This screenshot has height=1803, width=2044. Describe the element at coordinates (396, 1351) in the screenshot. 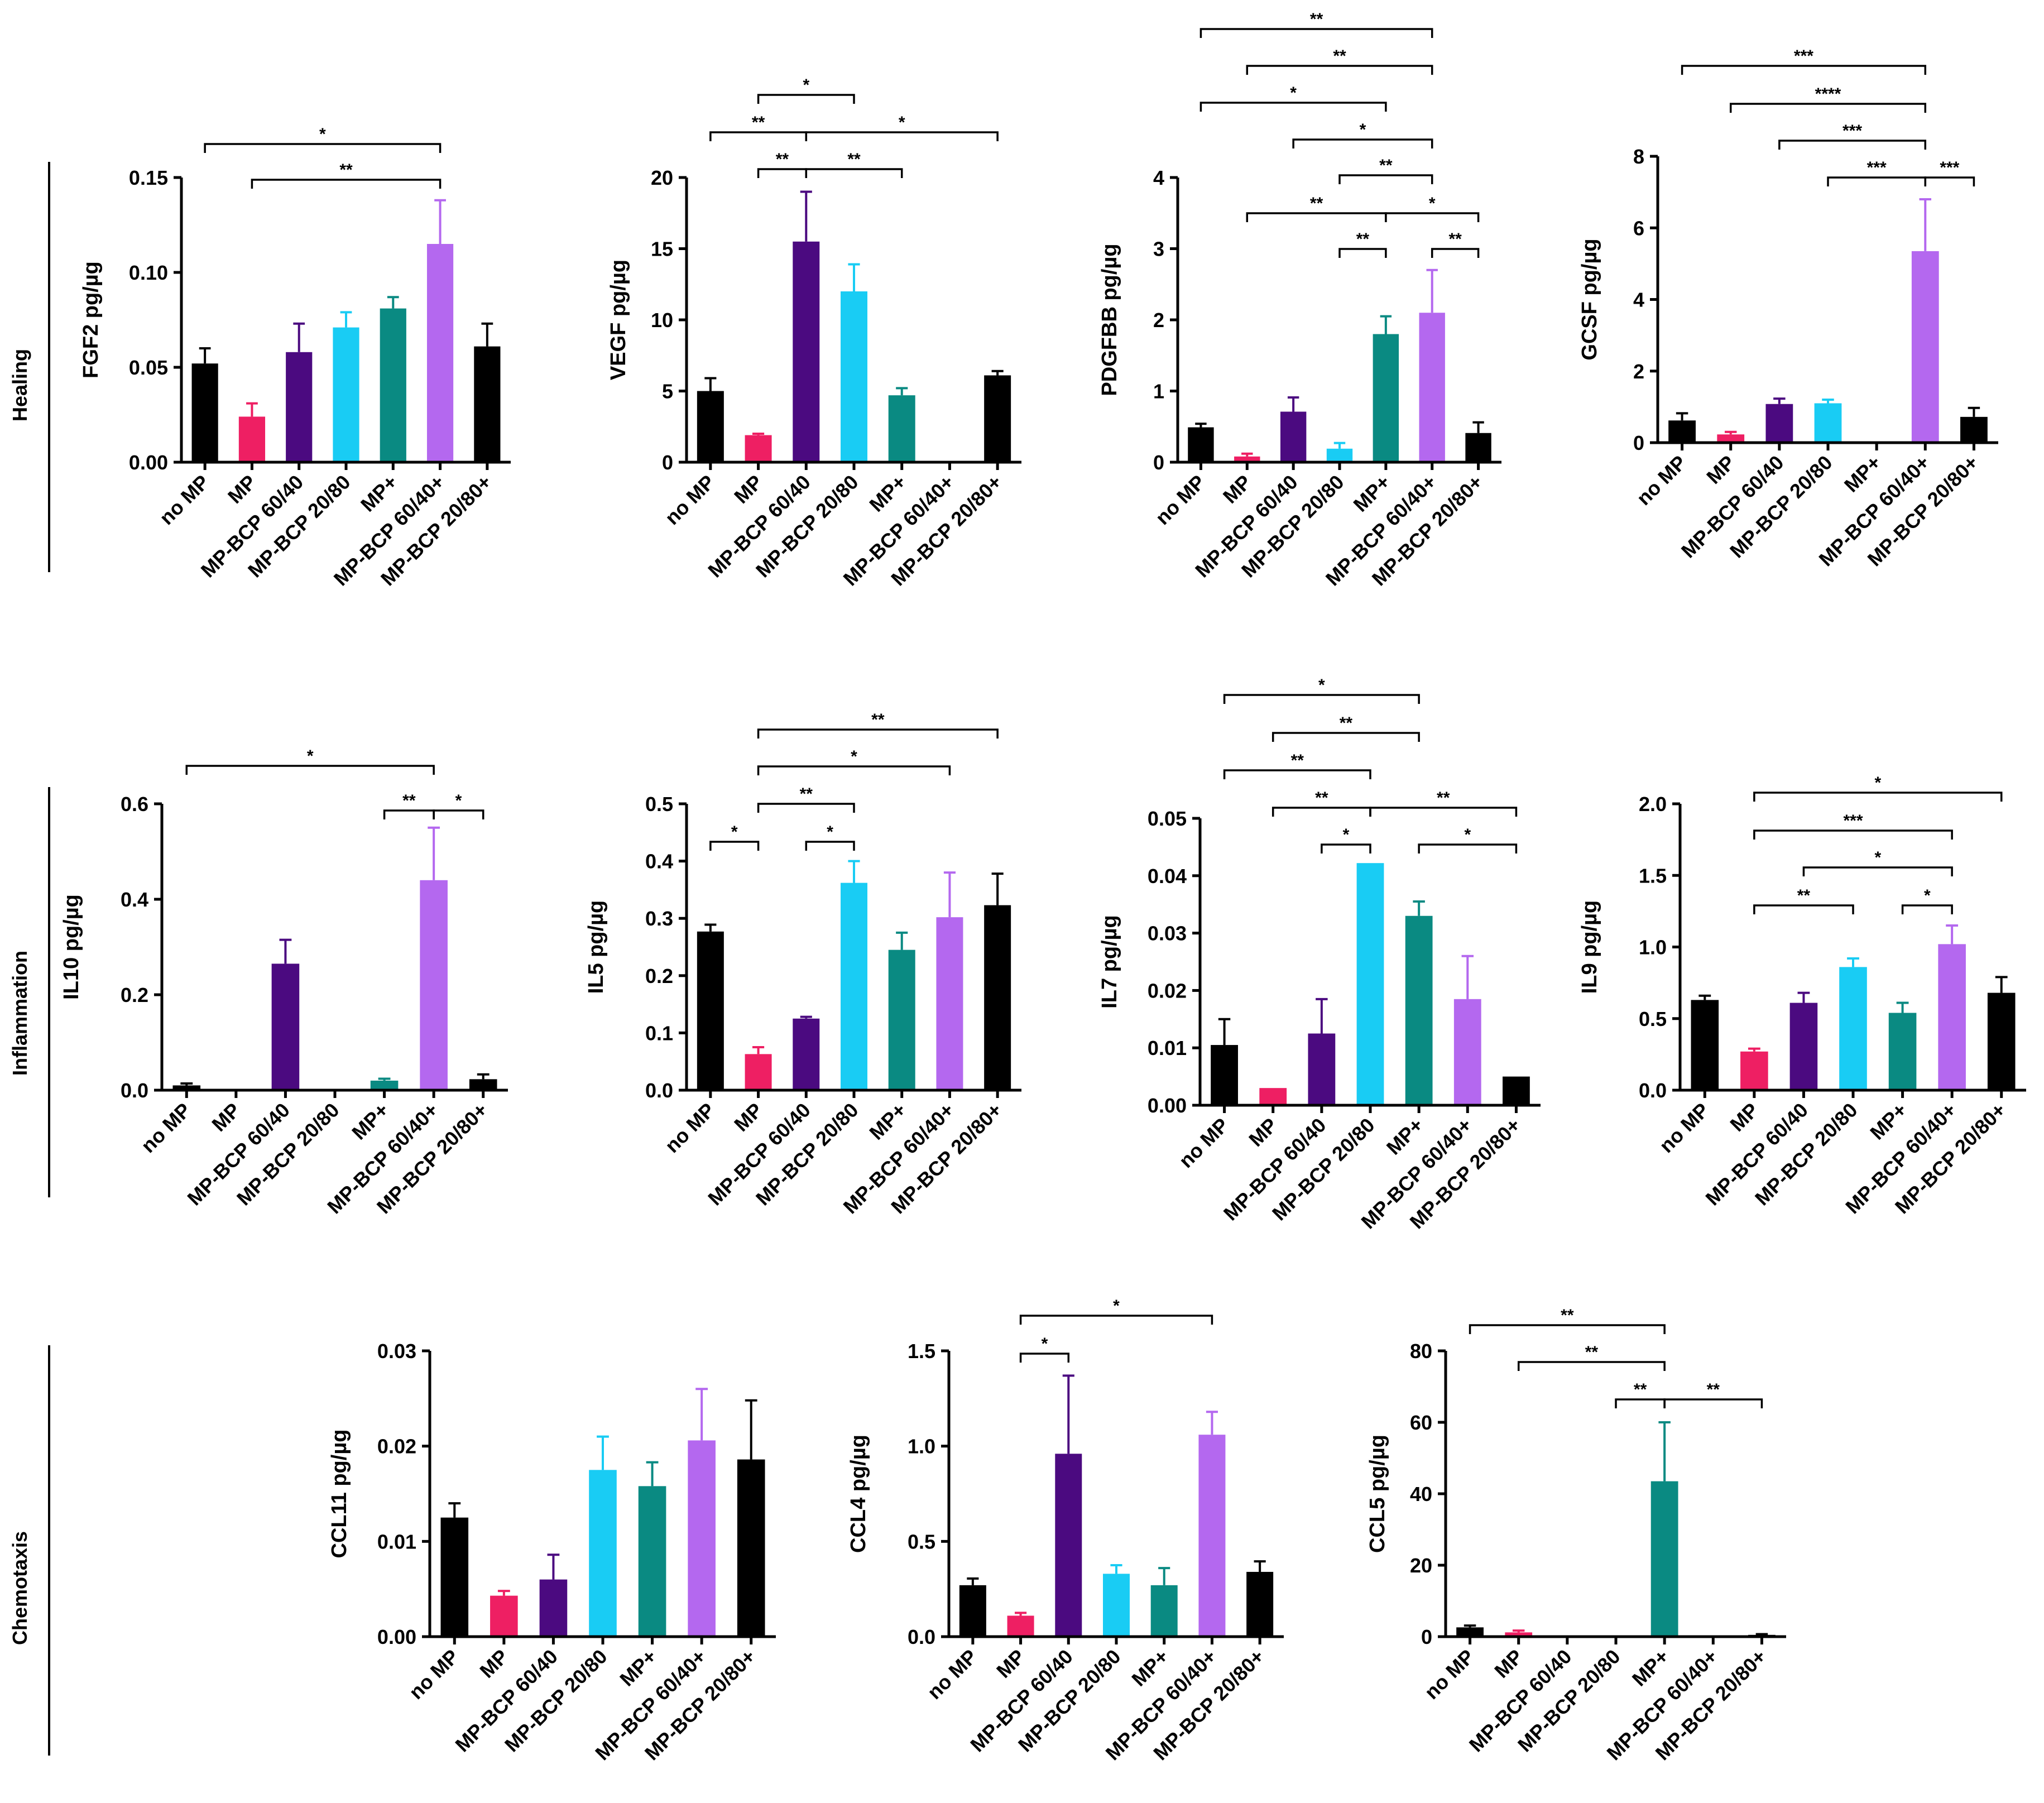

I see `y-tick-label: 0.03` at that location.